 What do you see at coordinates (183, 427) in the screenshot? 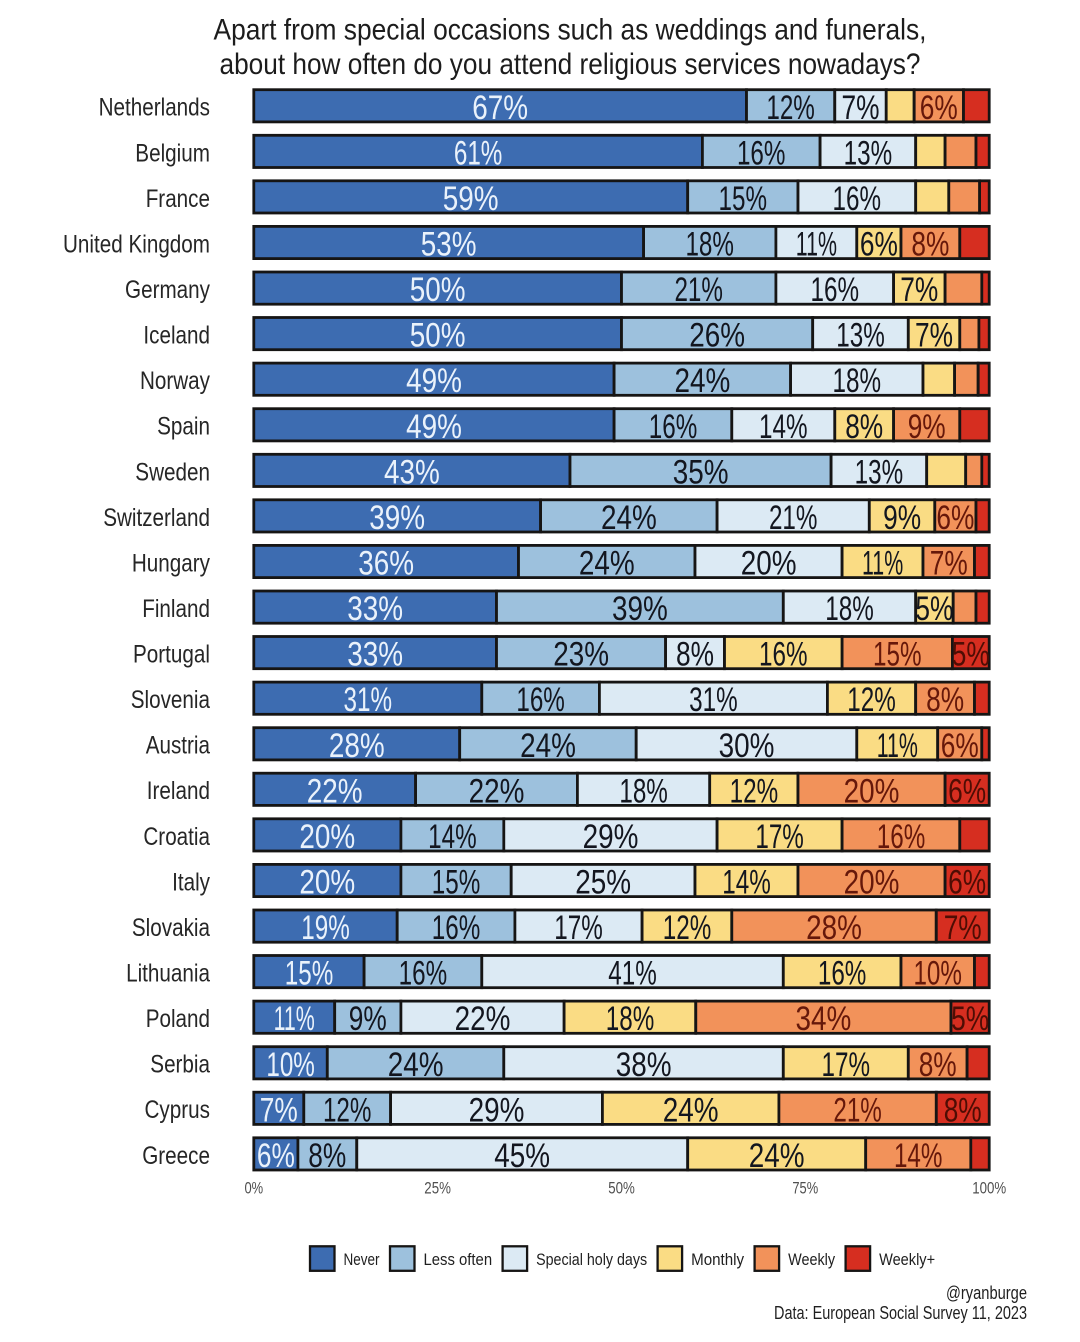
I see `svg-text: Spain` at bounding box center [183, 427].